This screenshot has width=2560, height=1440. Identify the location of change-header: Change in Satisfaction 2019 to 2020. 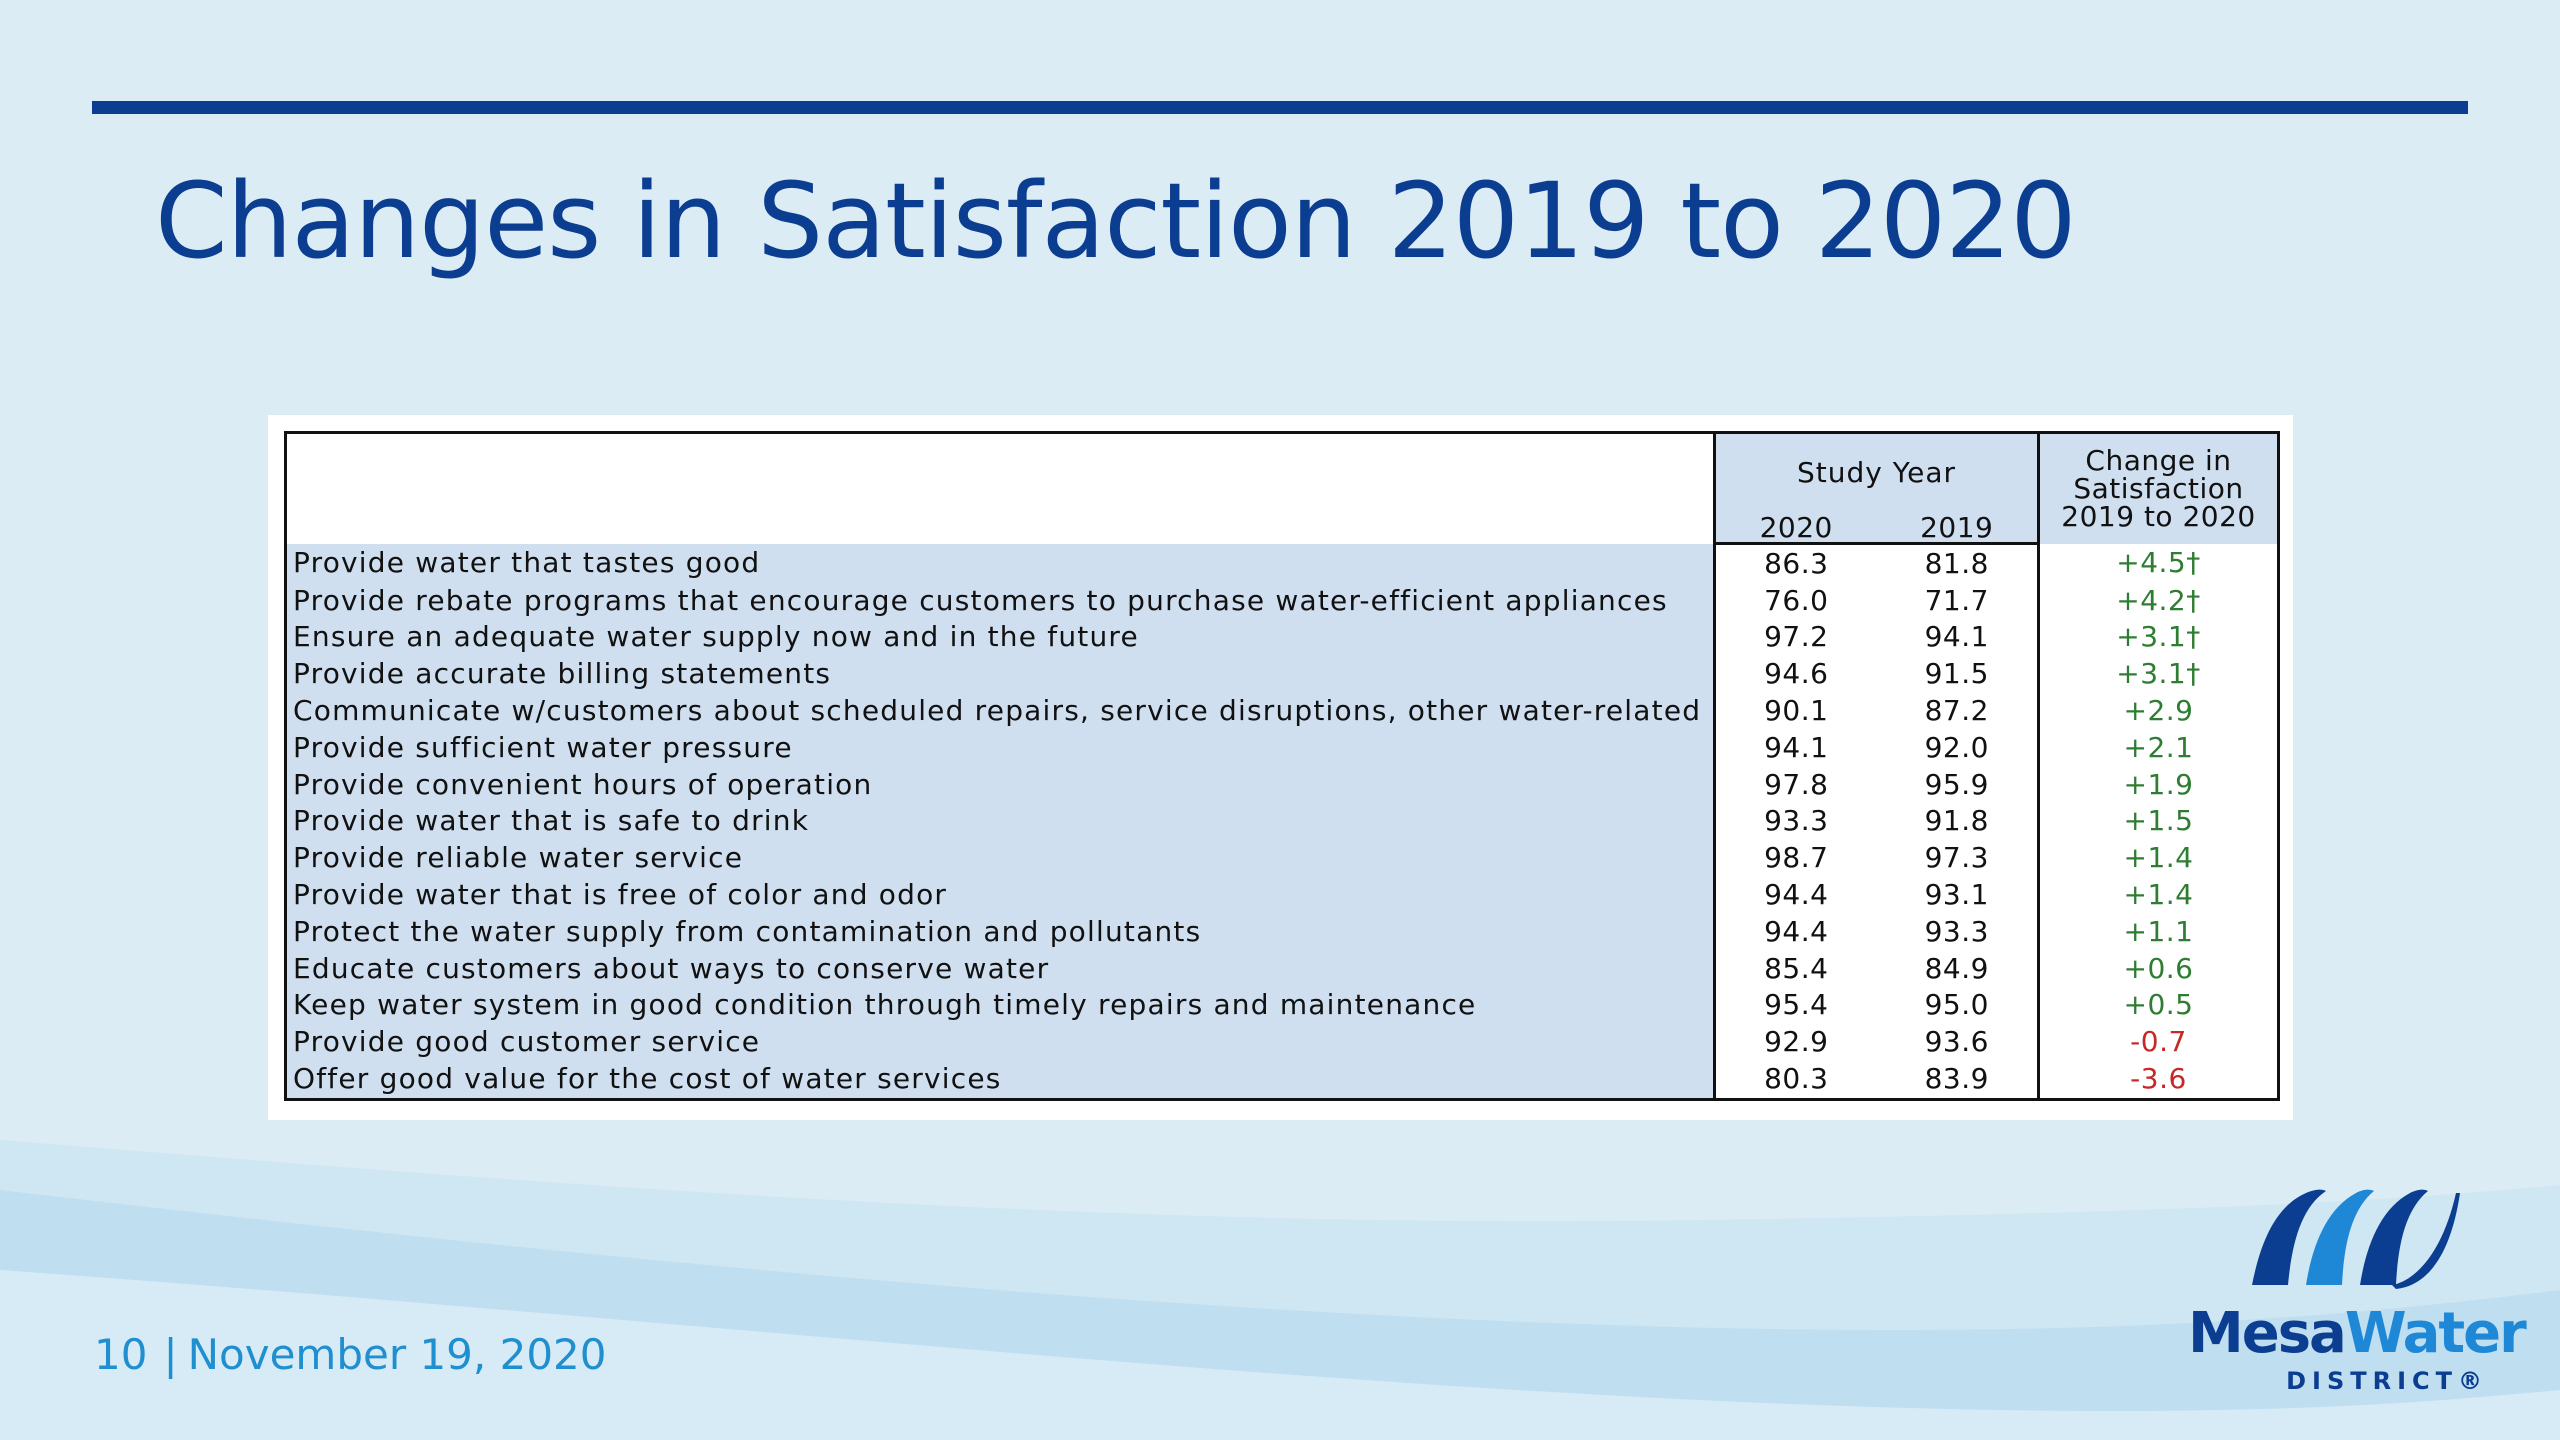
(2158, 488).